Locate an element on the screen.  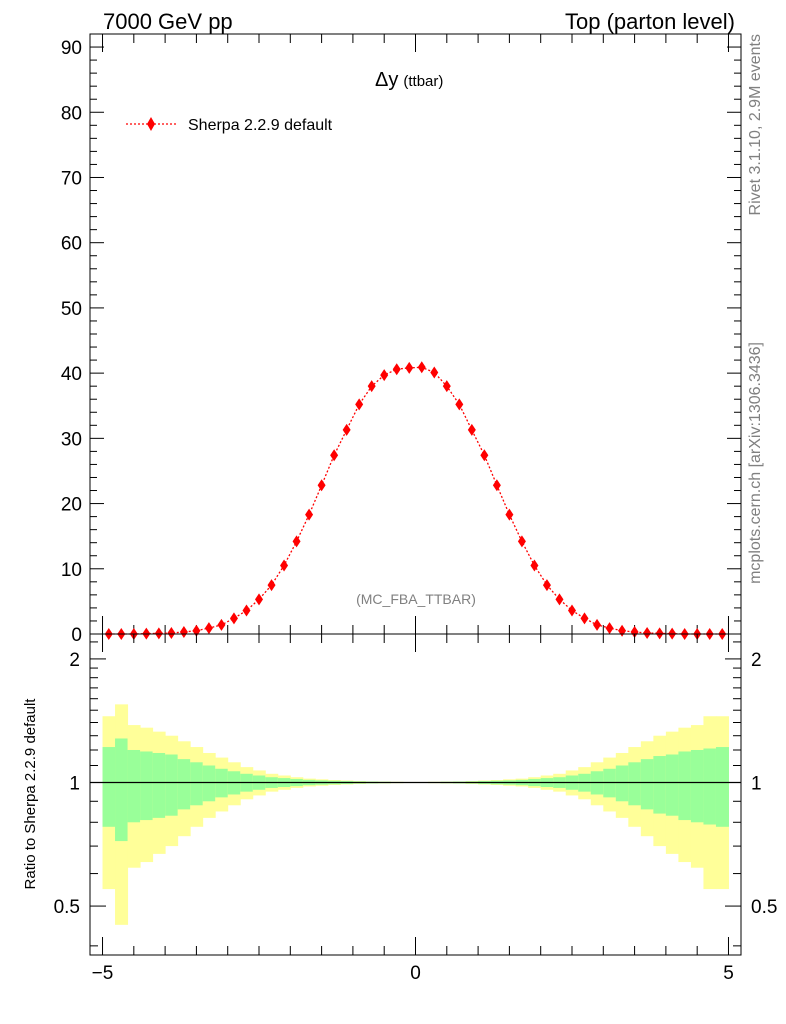
x-tick-label: 5 is located at coordinates (728, 973).